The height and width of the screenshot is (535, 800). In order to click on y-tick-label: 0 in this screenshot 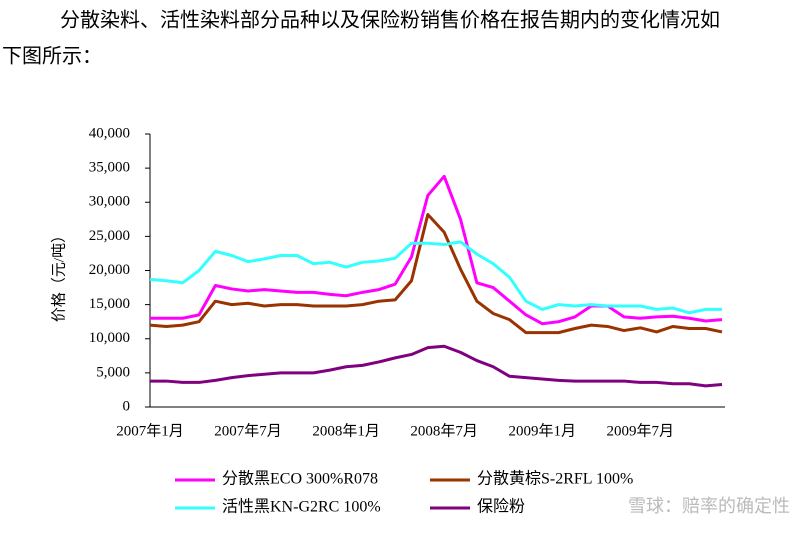, I will do `click(127, 406)`.